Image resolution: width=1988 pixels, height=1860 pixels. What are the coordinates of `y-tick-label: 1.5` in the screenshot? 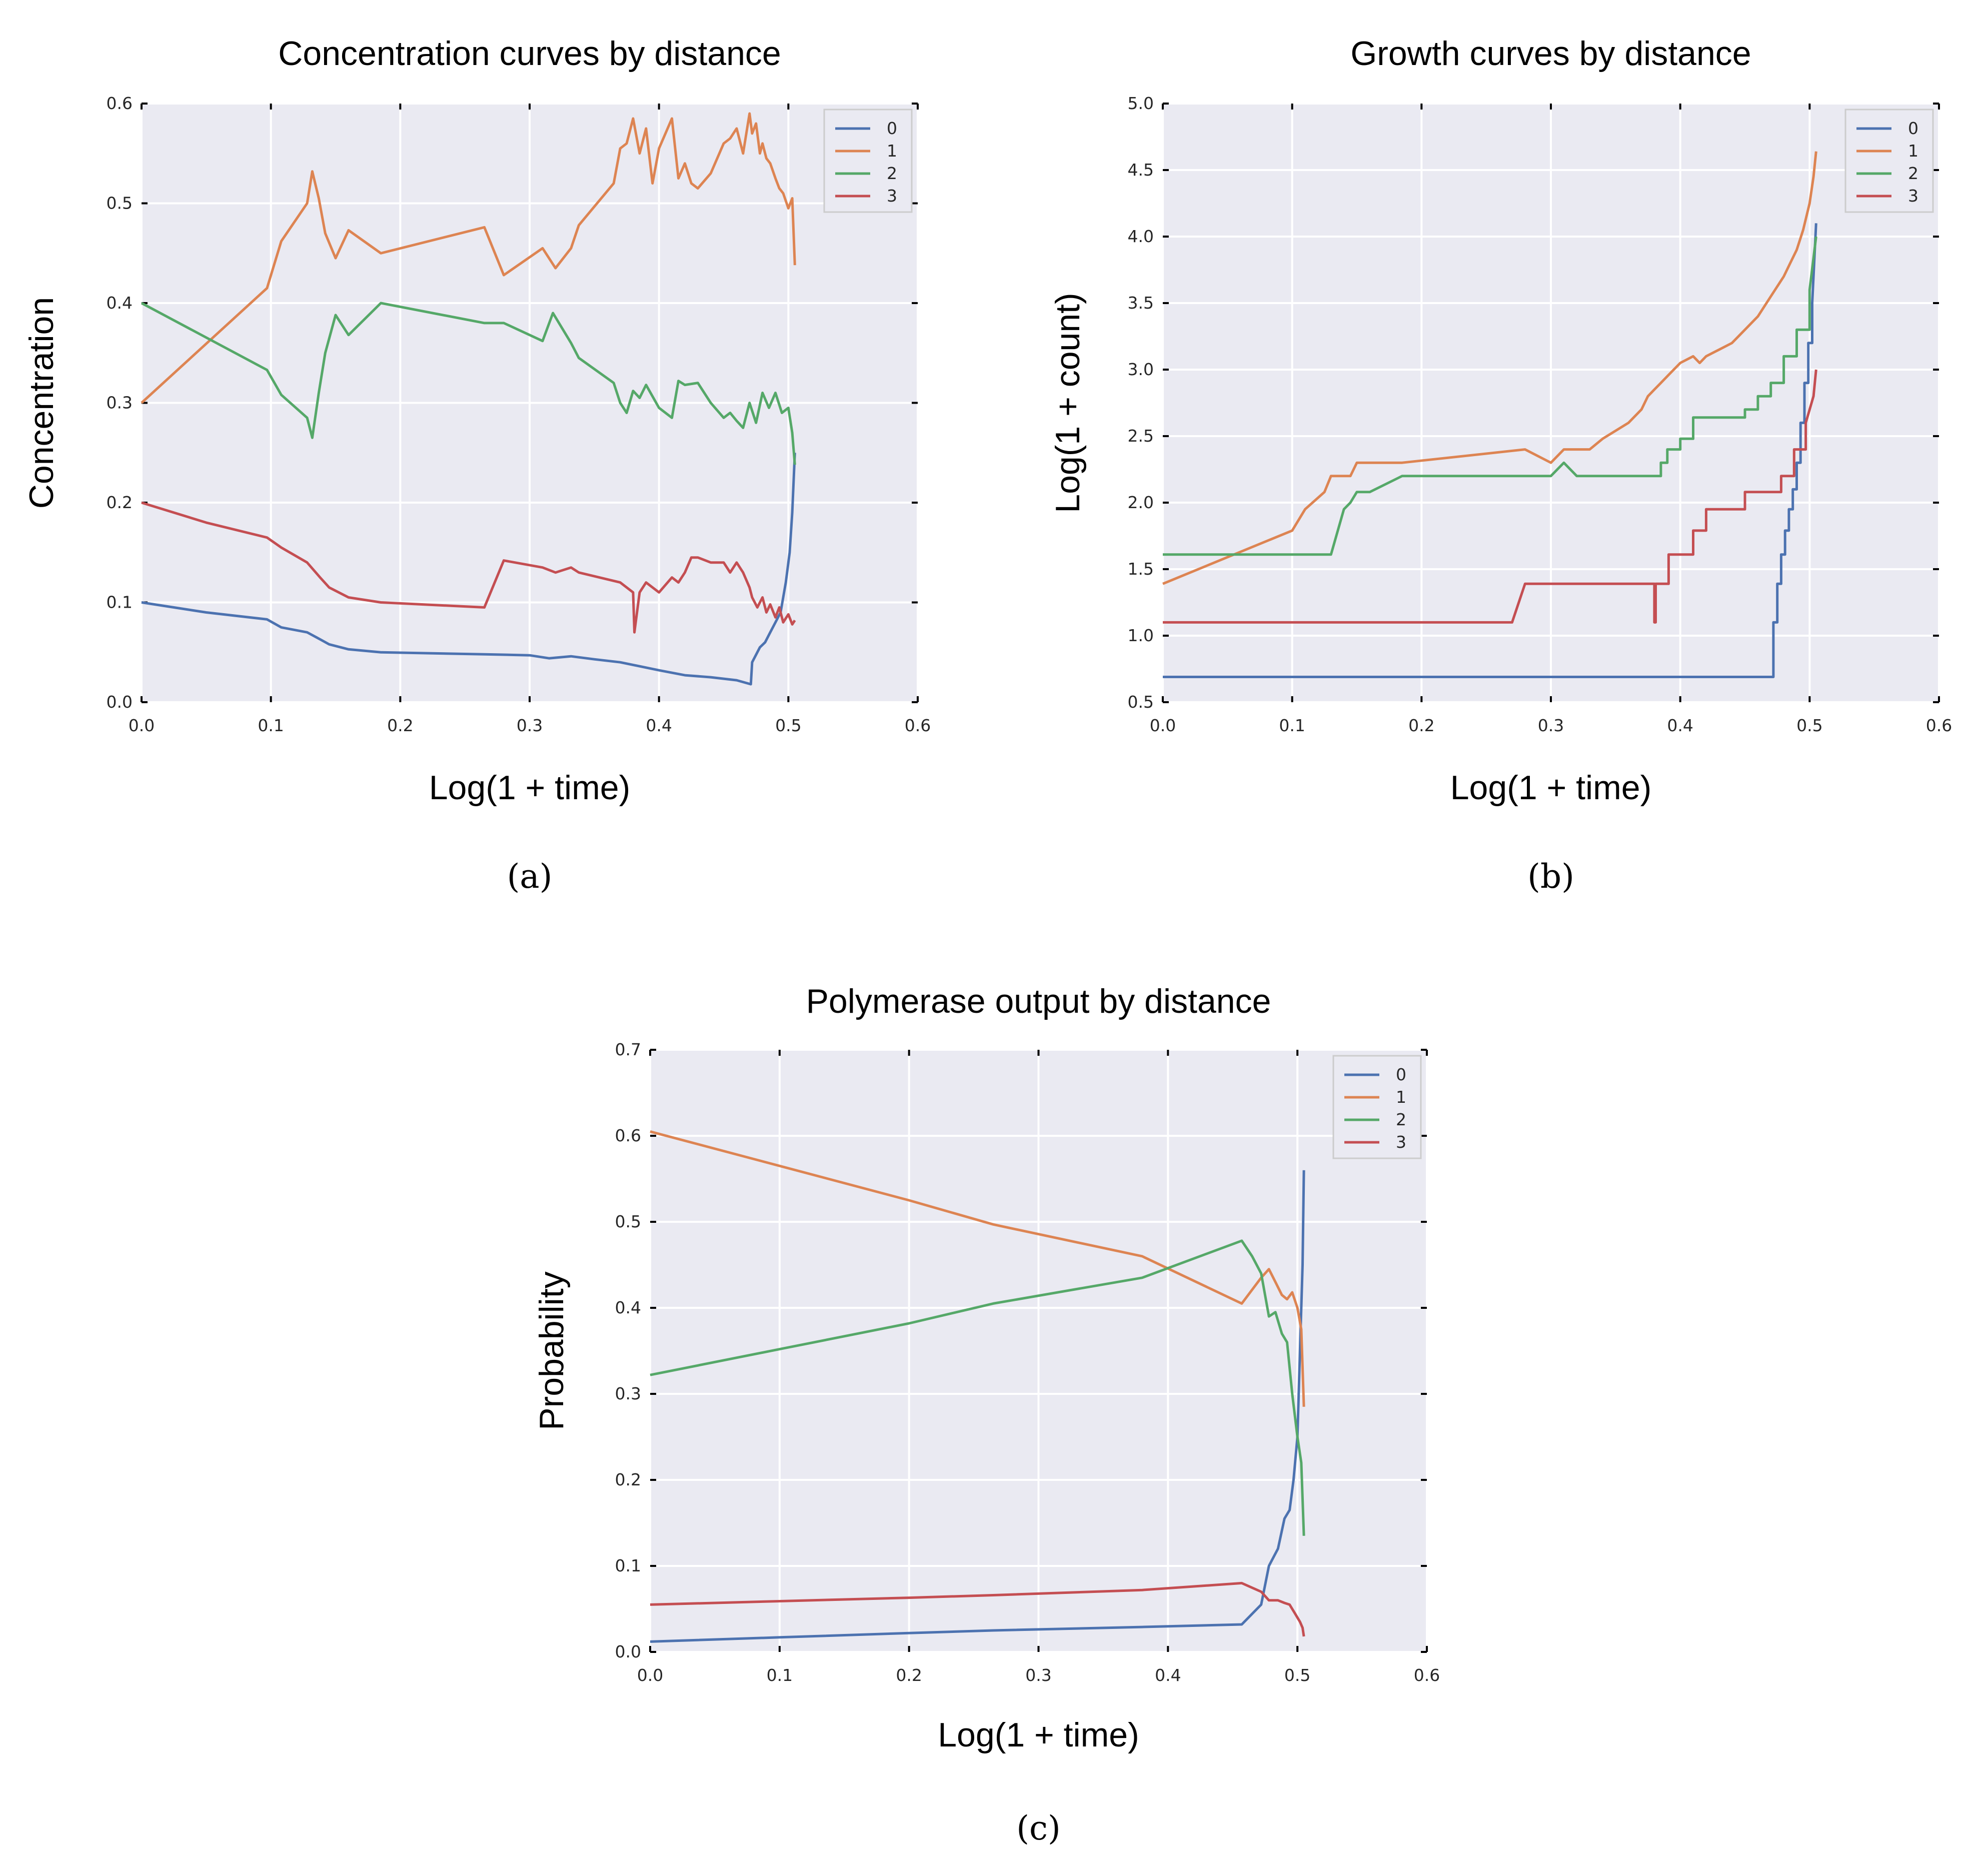 It's located at (1141, 569).